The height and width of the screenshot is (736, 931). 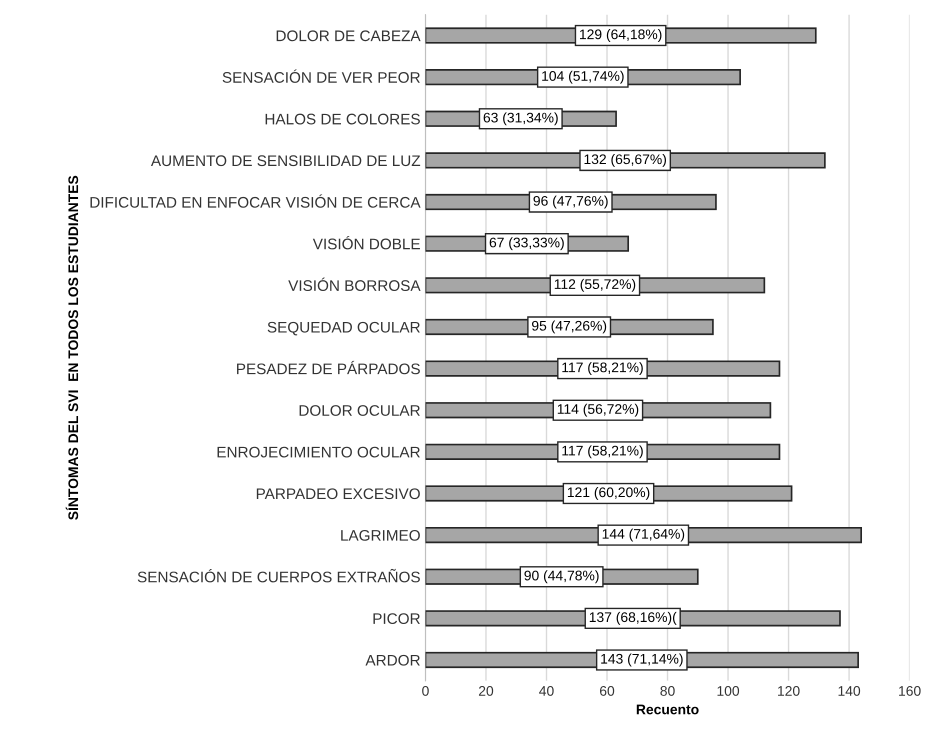 What do you see at coordinates (571, 202) in the screenshot?
I see `data-label: 96 (47,76%)` at bounding box center [571, 202].